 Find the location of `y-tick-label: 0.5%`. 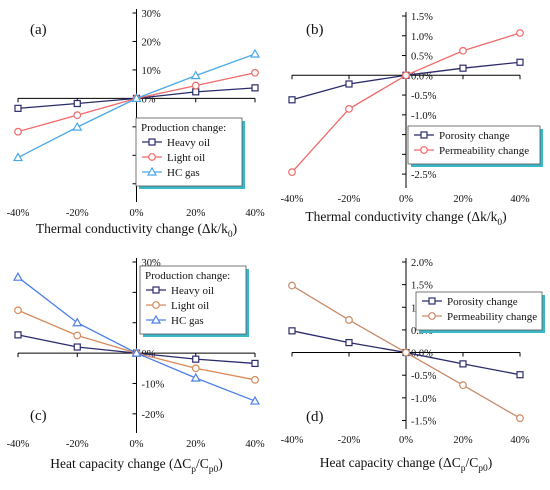

y-tick-label: 0.5% is located at coordinates (422, 57).